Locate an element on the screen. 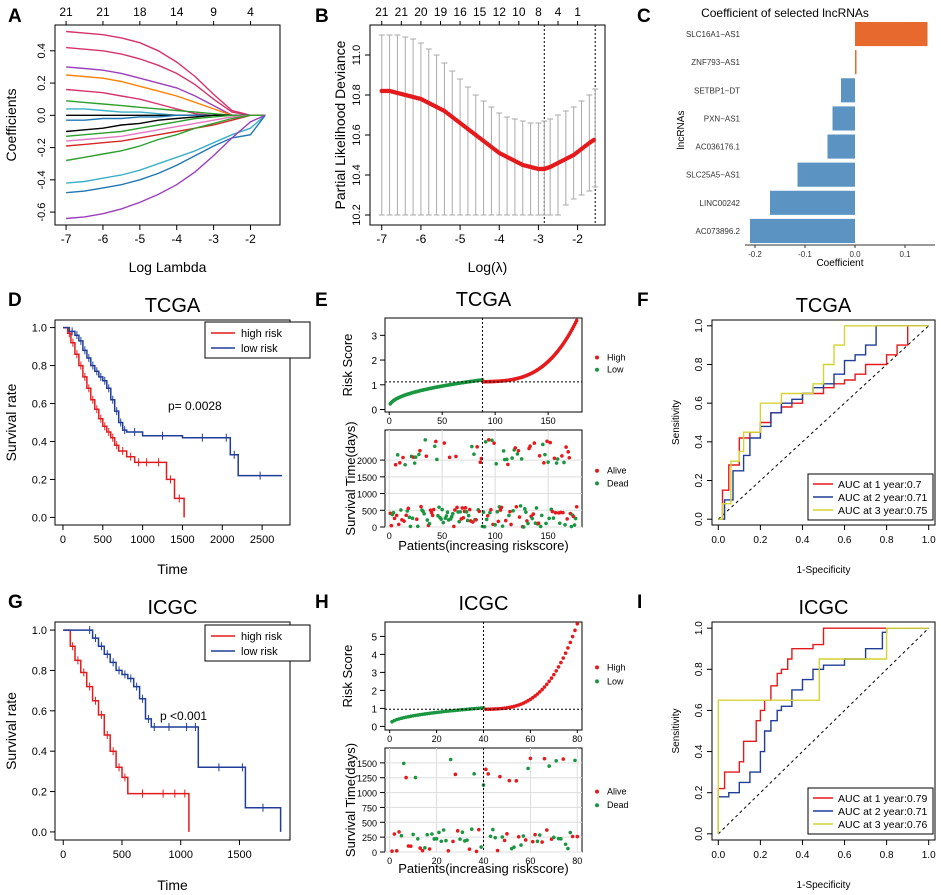 Image resolution: width=941 pixels, height=895 pixels. legend-label: High is located at coordinates (616, 357).